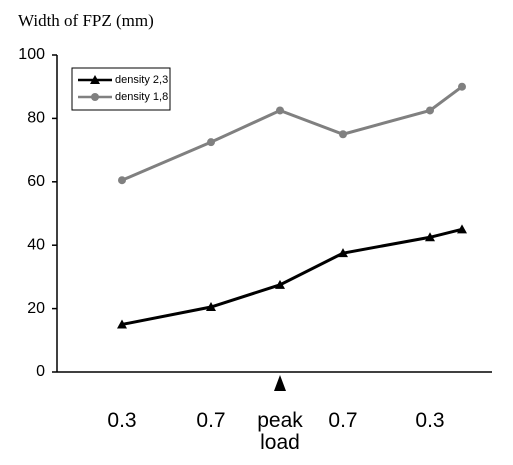  I want to click on y-tick-label: 40, so click(36, 244).